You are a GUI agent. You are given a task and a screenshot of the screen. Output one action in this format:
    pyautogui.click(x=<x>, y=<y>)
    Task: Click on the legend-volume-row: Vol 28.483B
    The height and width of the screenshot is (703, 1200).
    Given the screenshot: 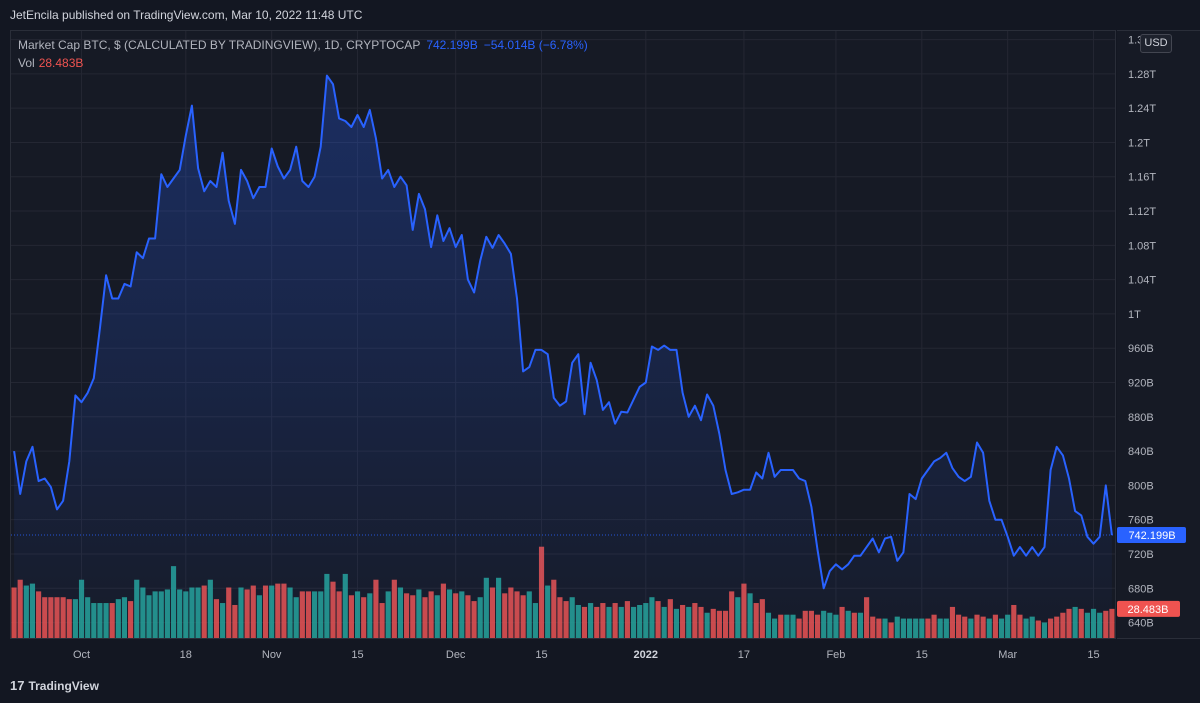 What is the action you would take?
    pyautogui.click(x=303, y=63)
    